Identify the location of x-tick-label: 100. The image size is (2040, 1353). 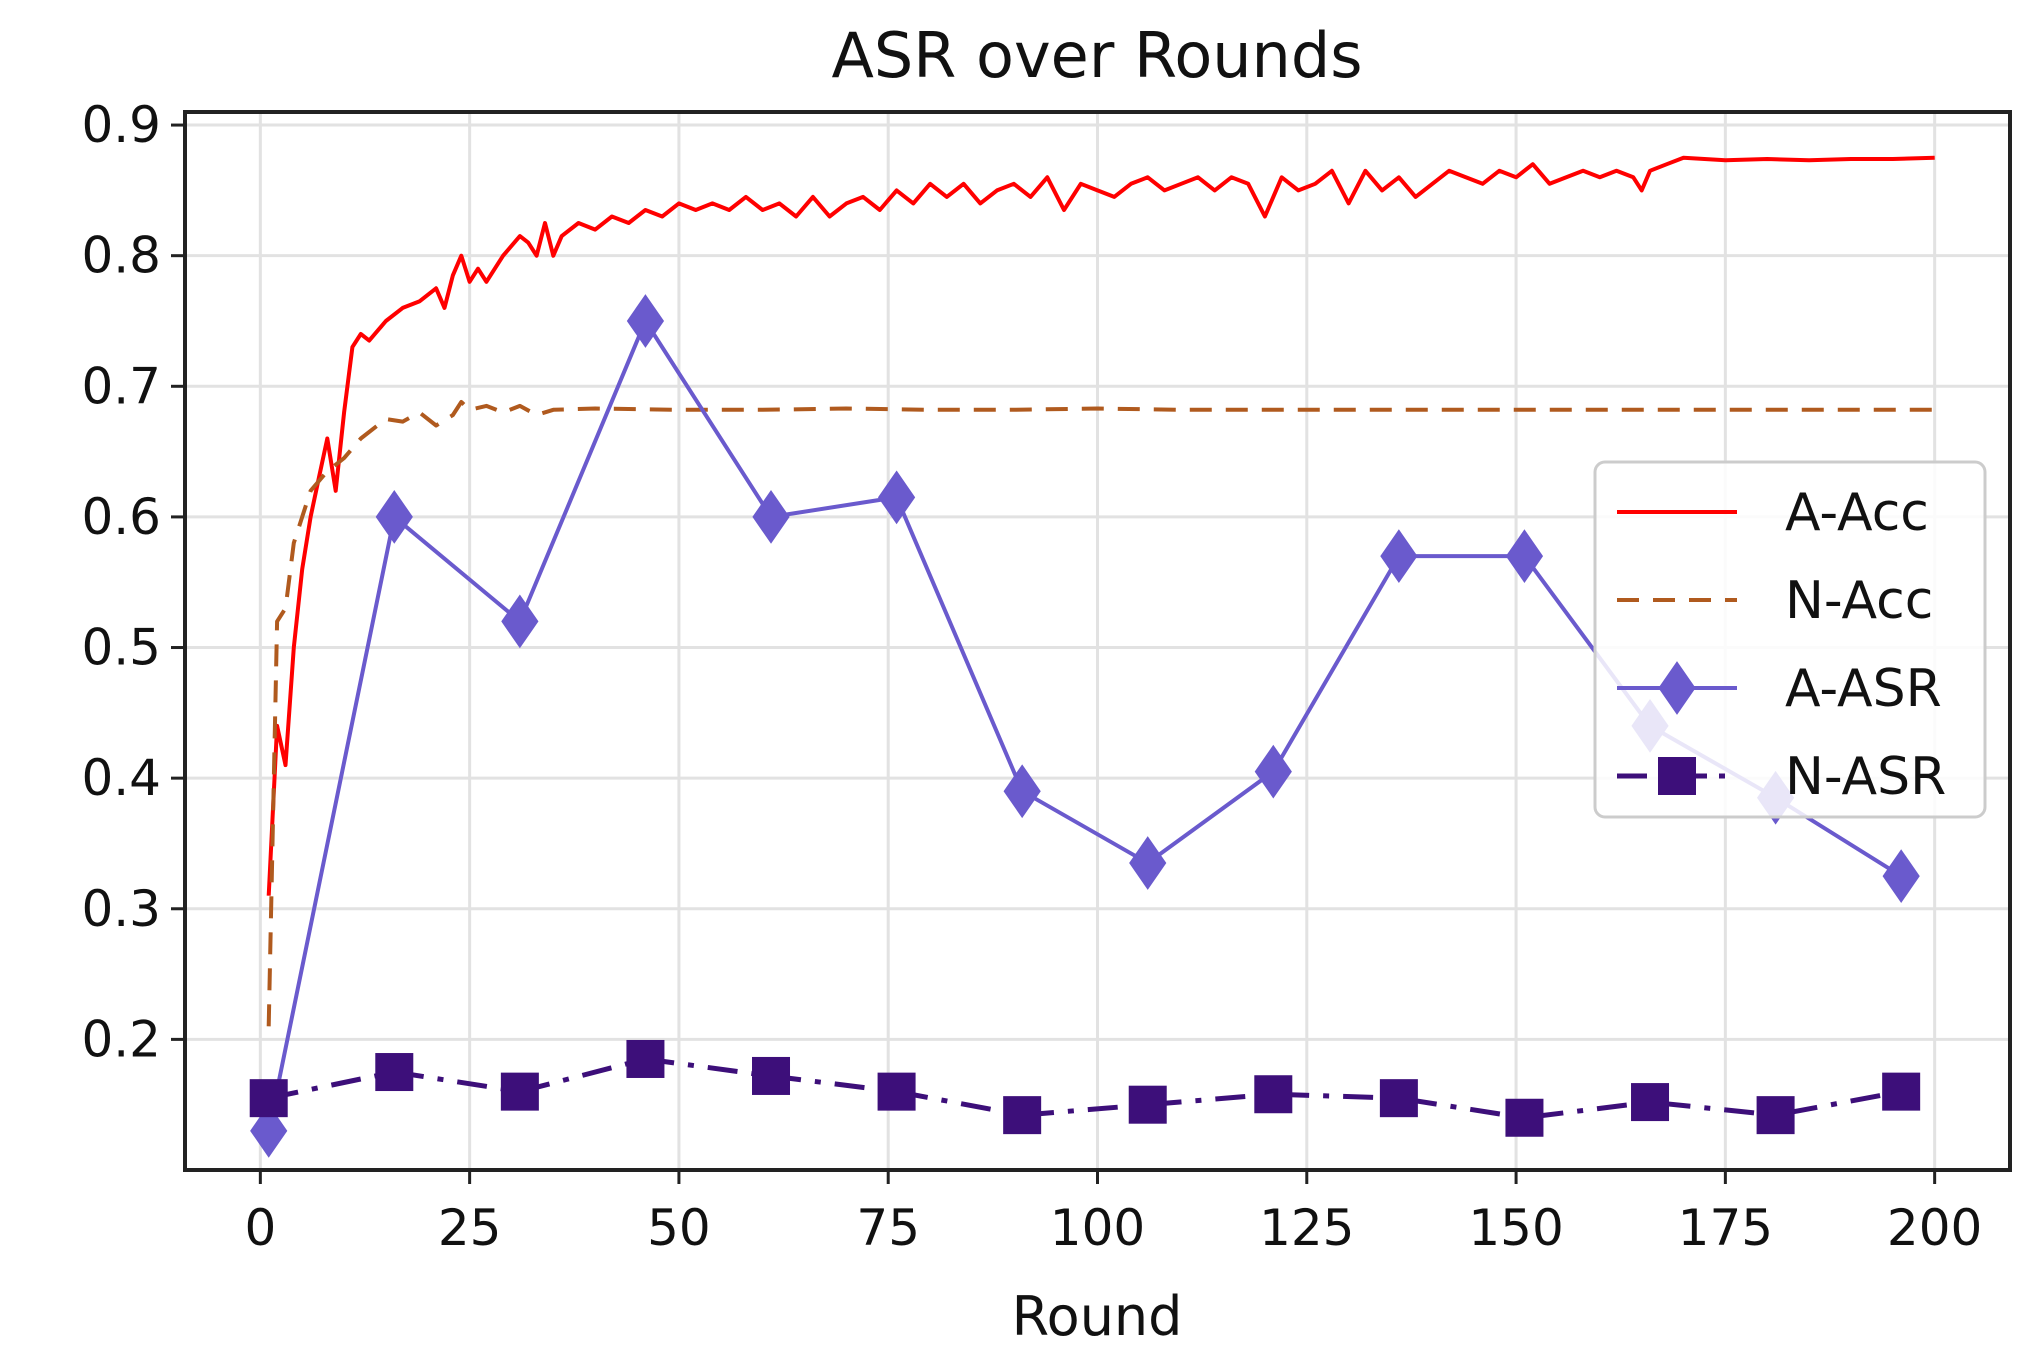
(1097, 1228).